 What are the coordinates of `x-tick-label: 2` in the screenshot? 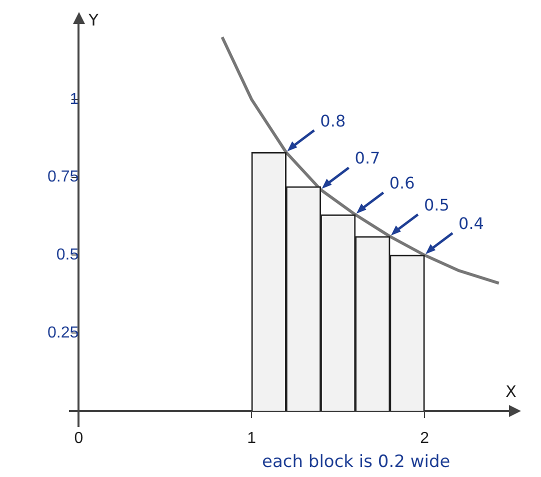 It's located at (425, 438).